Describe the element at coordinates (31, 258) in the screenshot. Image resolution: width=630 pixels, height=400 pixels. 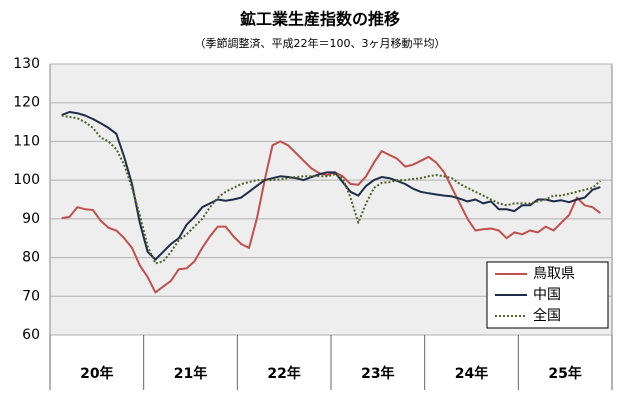
I see `y-tick-label: 80` at that location.